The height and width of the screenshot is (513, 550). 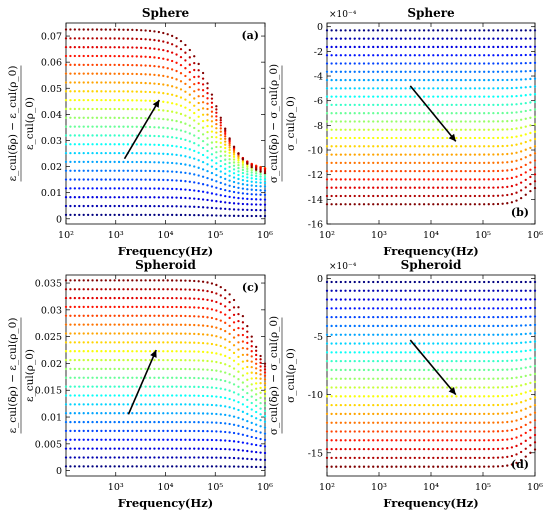 I want to click on trend-arrow-head, so click(x=156, y=104).